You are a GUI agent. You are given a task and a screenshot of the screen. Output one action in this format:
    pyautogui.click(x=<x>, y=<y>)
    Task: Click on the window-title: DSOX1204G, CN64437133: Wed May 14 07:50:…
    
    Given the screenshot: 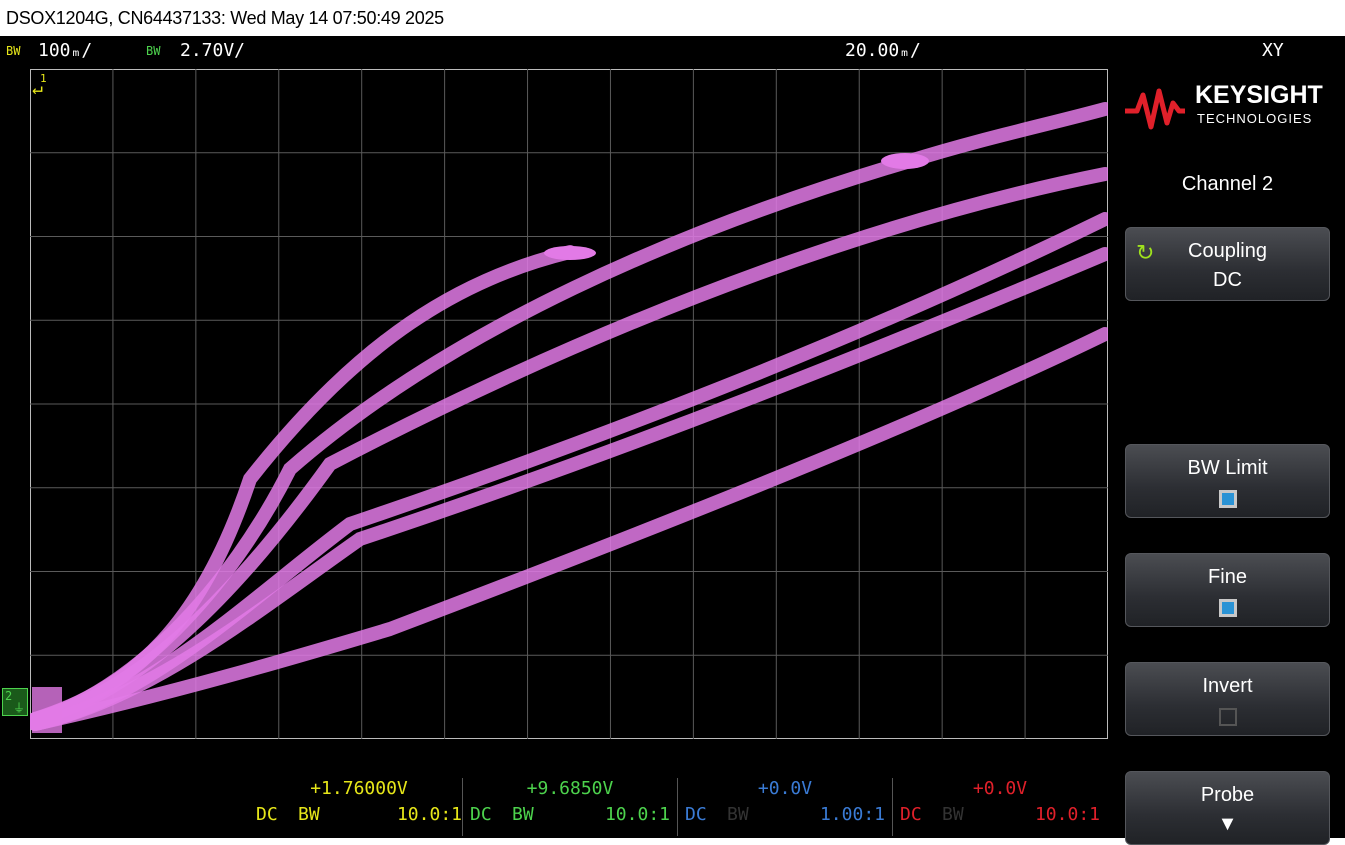 What is the action you would take?
    pyautogui.click(x=672, y=18)
    